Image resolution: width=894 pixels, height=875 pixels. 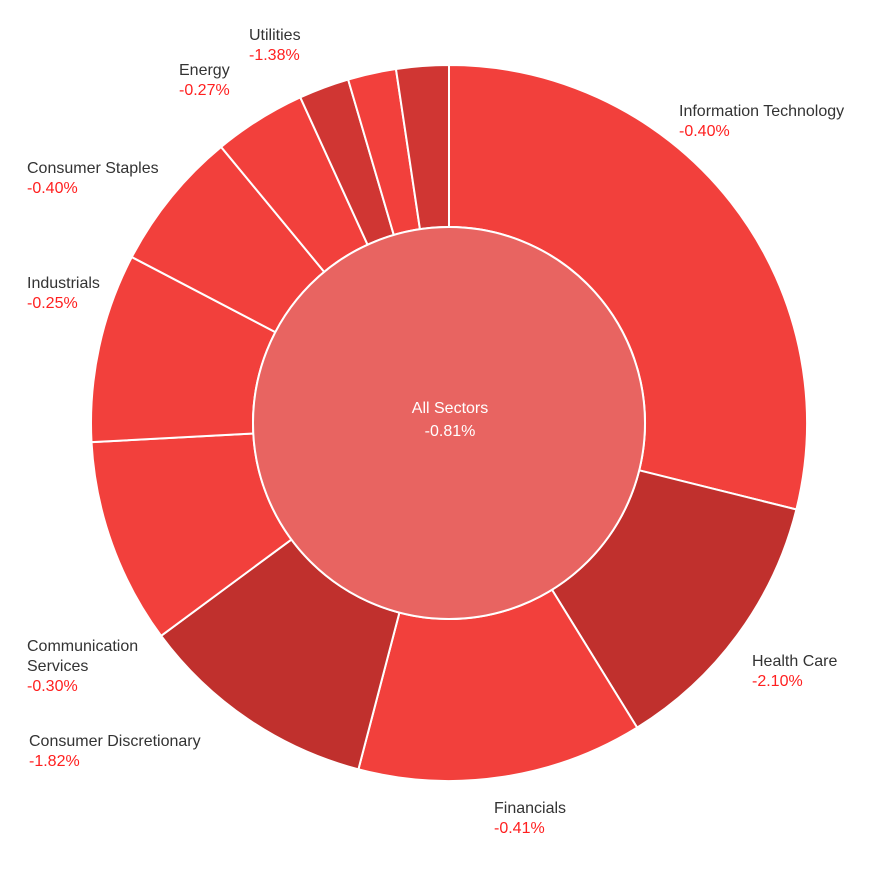 What do you see at coordinates (794, 672) in the screenshot?
I see `label-health-care: Health Care -2.10%` at bounding box center [794, 672].